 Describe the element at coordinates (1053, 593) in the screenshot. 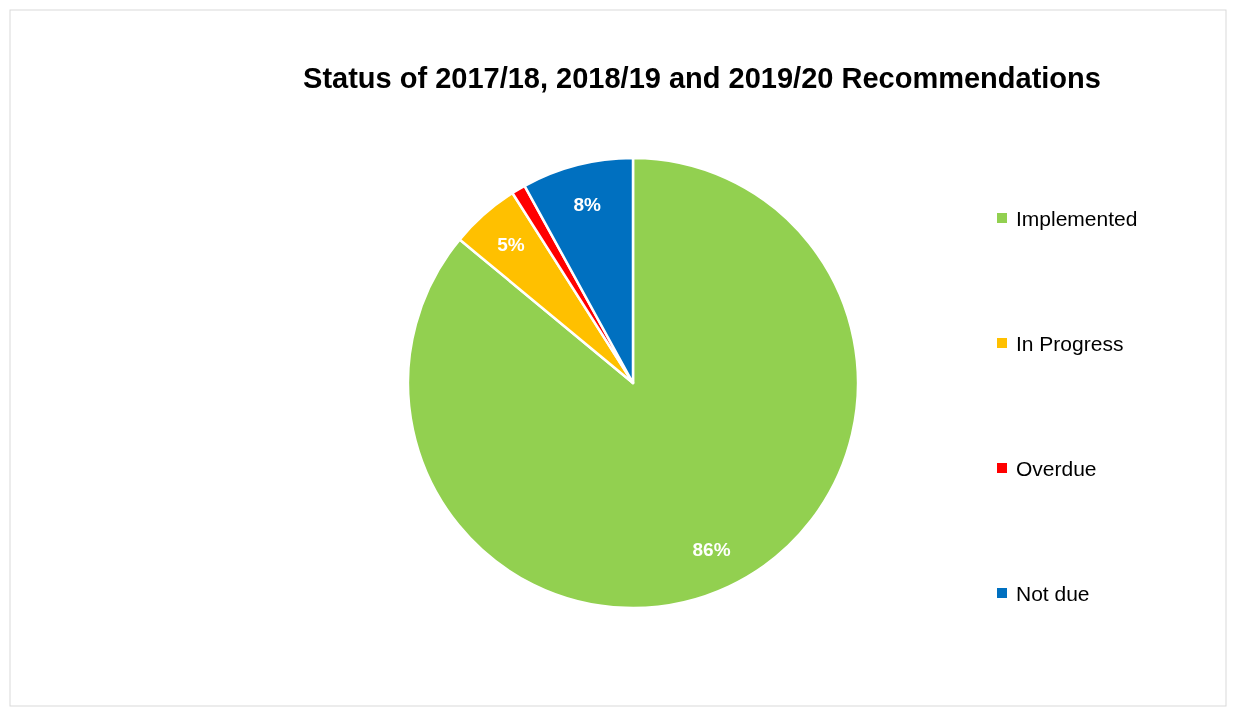

I see `legend-label: Not due` at that location.